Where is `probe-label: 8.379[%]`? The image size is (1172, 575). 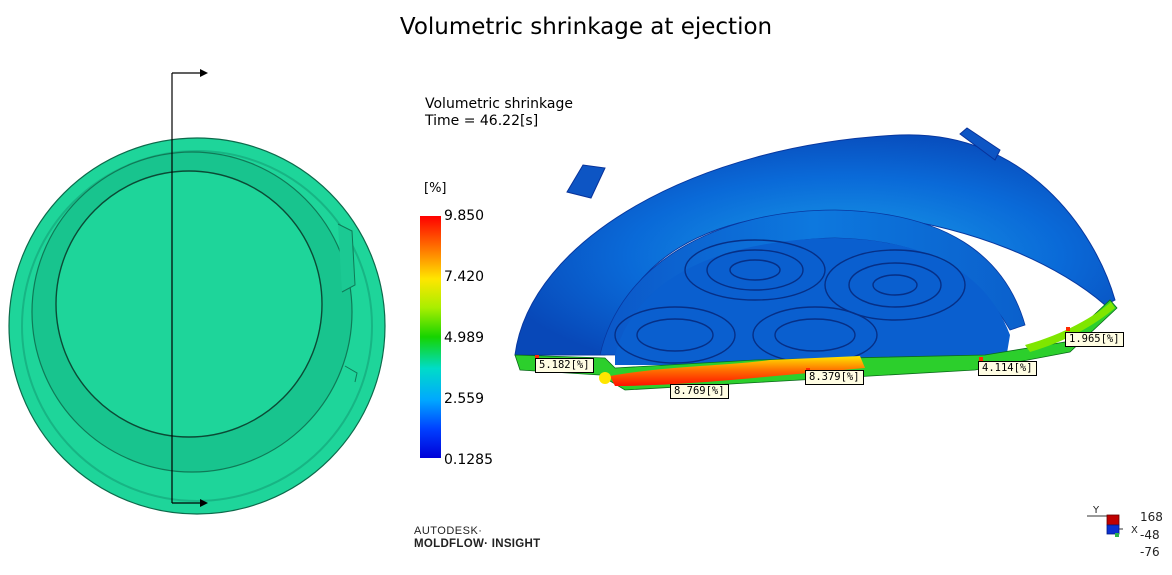 probe-label: 8.379[%] is located at coordinates (834, 377).